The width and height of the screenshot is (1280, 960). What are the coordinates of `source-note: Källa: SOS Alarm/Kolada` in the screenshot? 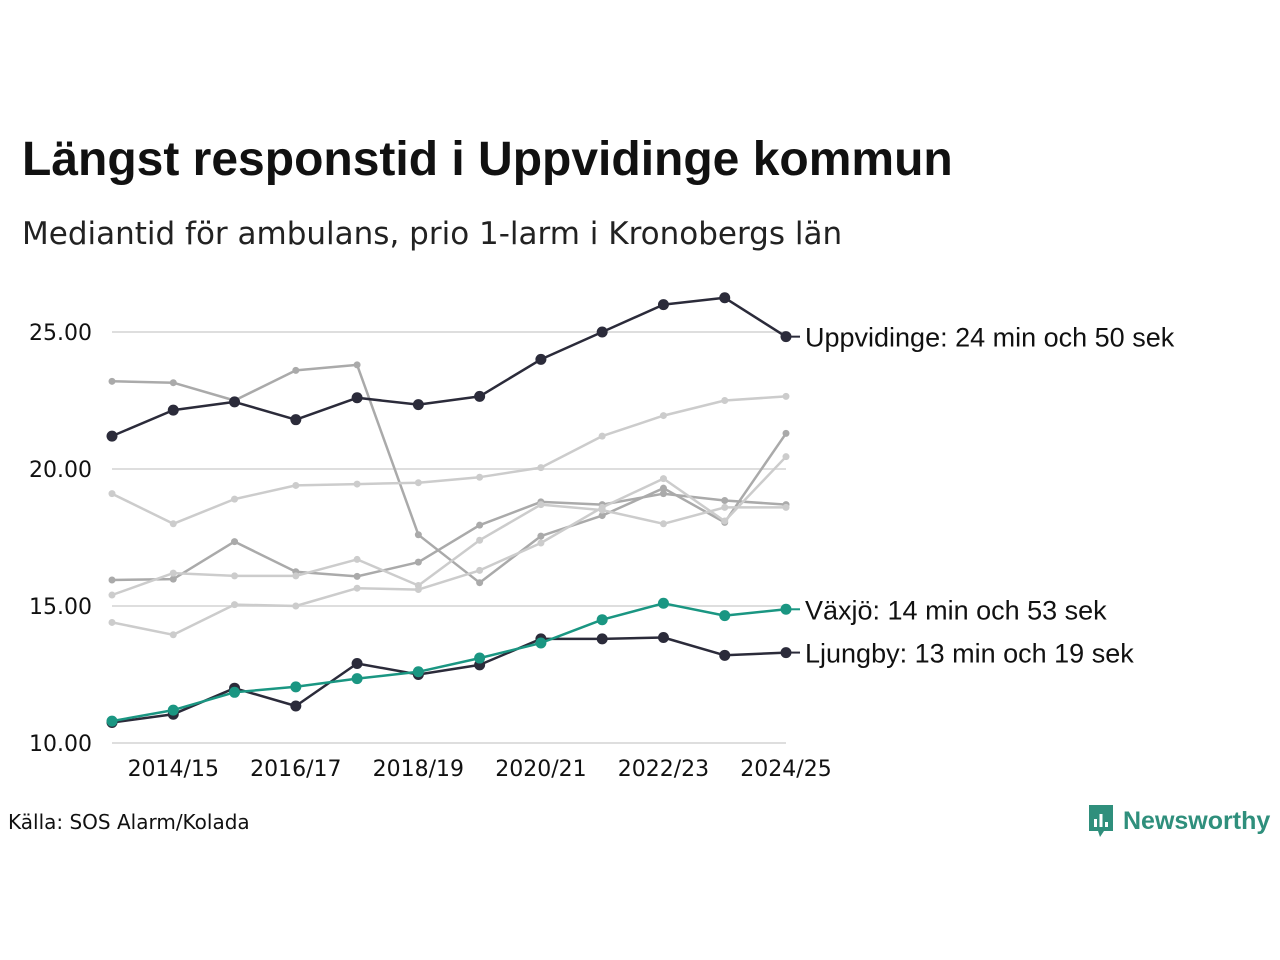 It's located at (129, 822).